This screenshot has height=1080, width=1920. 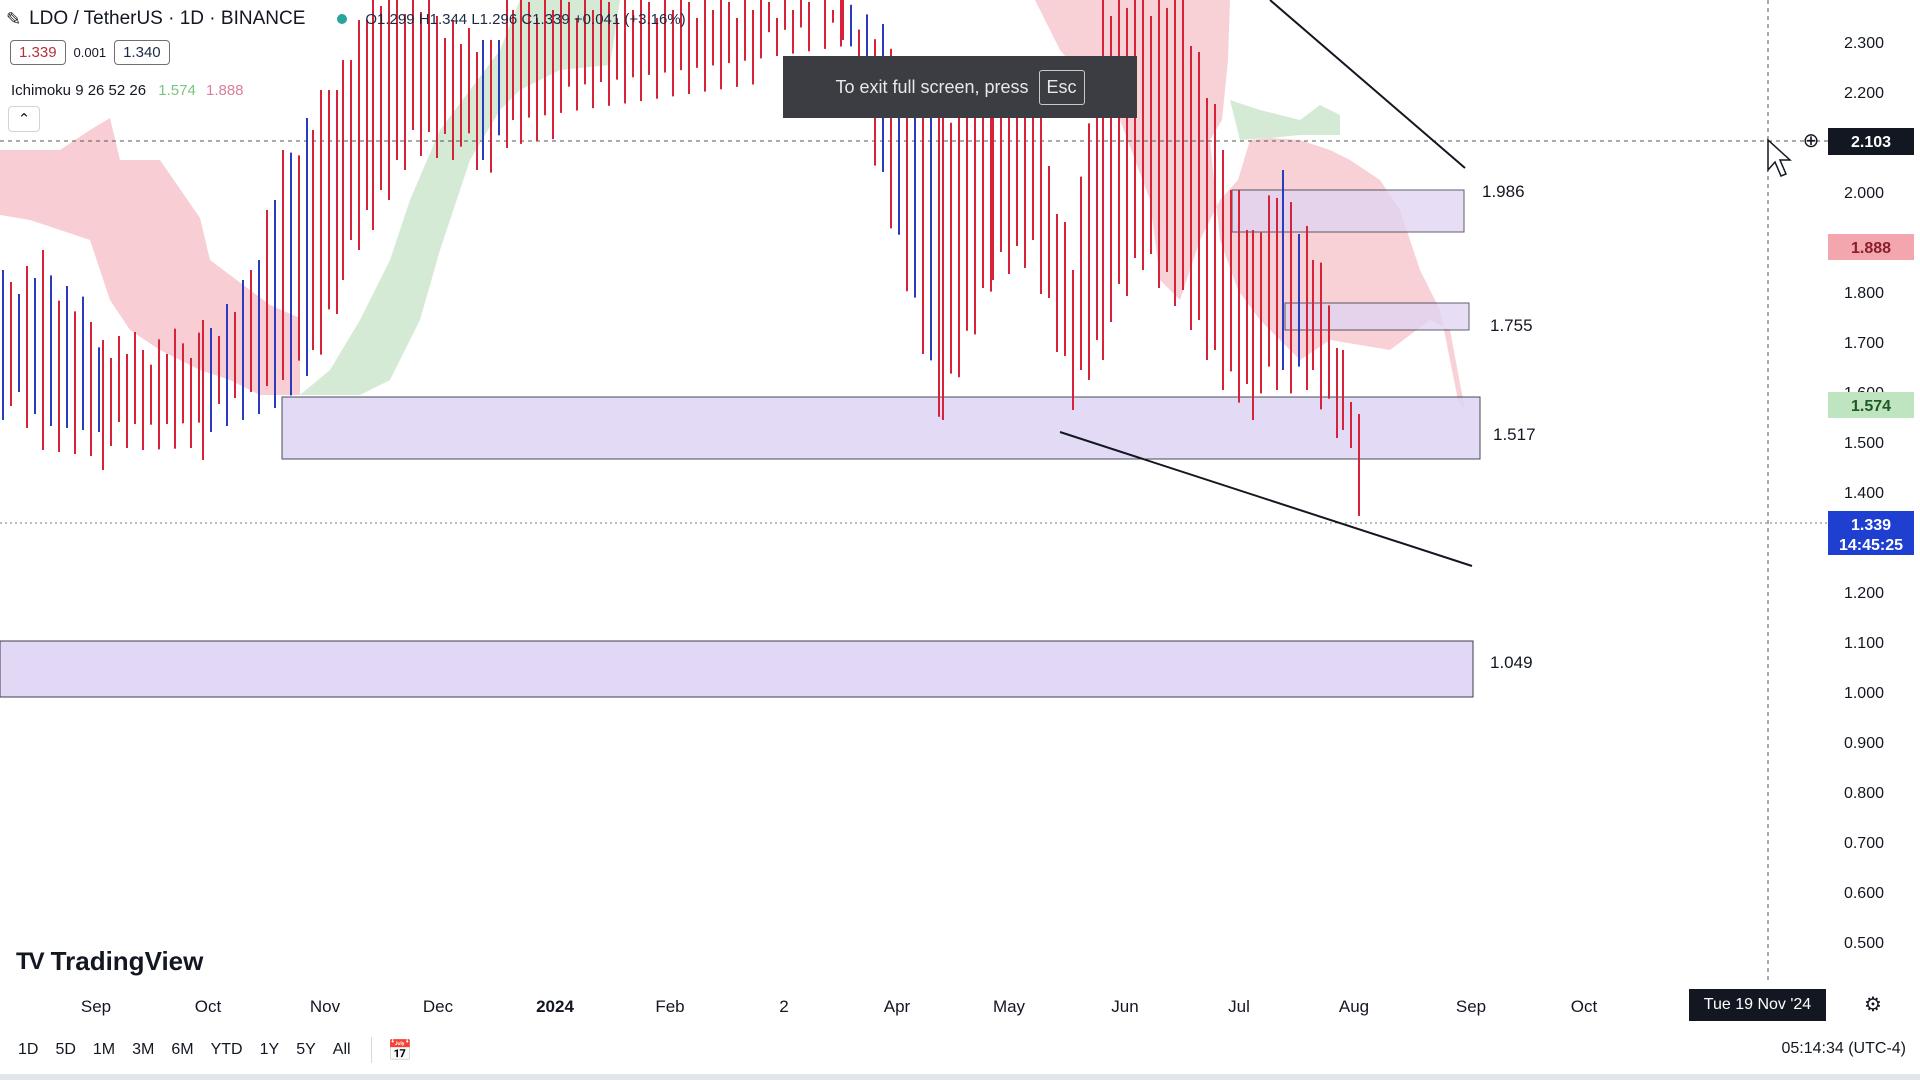 I want to click on ichimoku-red-price-label-bg, so click(x=1871, y=247).